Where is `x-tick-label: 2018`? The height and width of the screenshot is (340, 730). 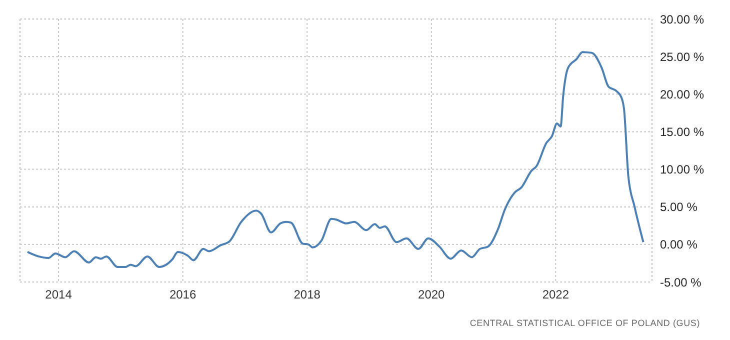
x-tick-label: 2018 is located at coordinates (307, 295).